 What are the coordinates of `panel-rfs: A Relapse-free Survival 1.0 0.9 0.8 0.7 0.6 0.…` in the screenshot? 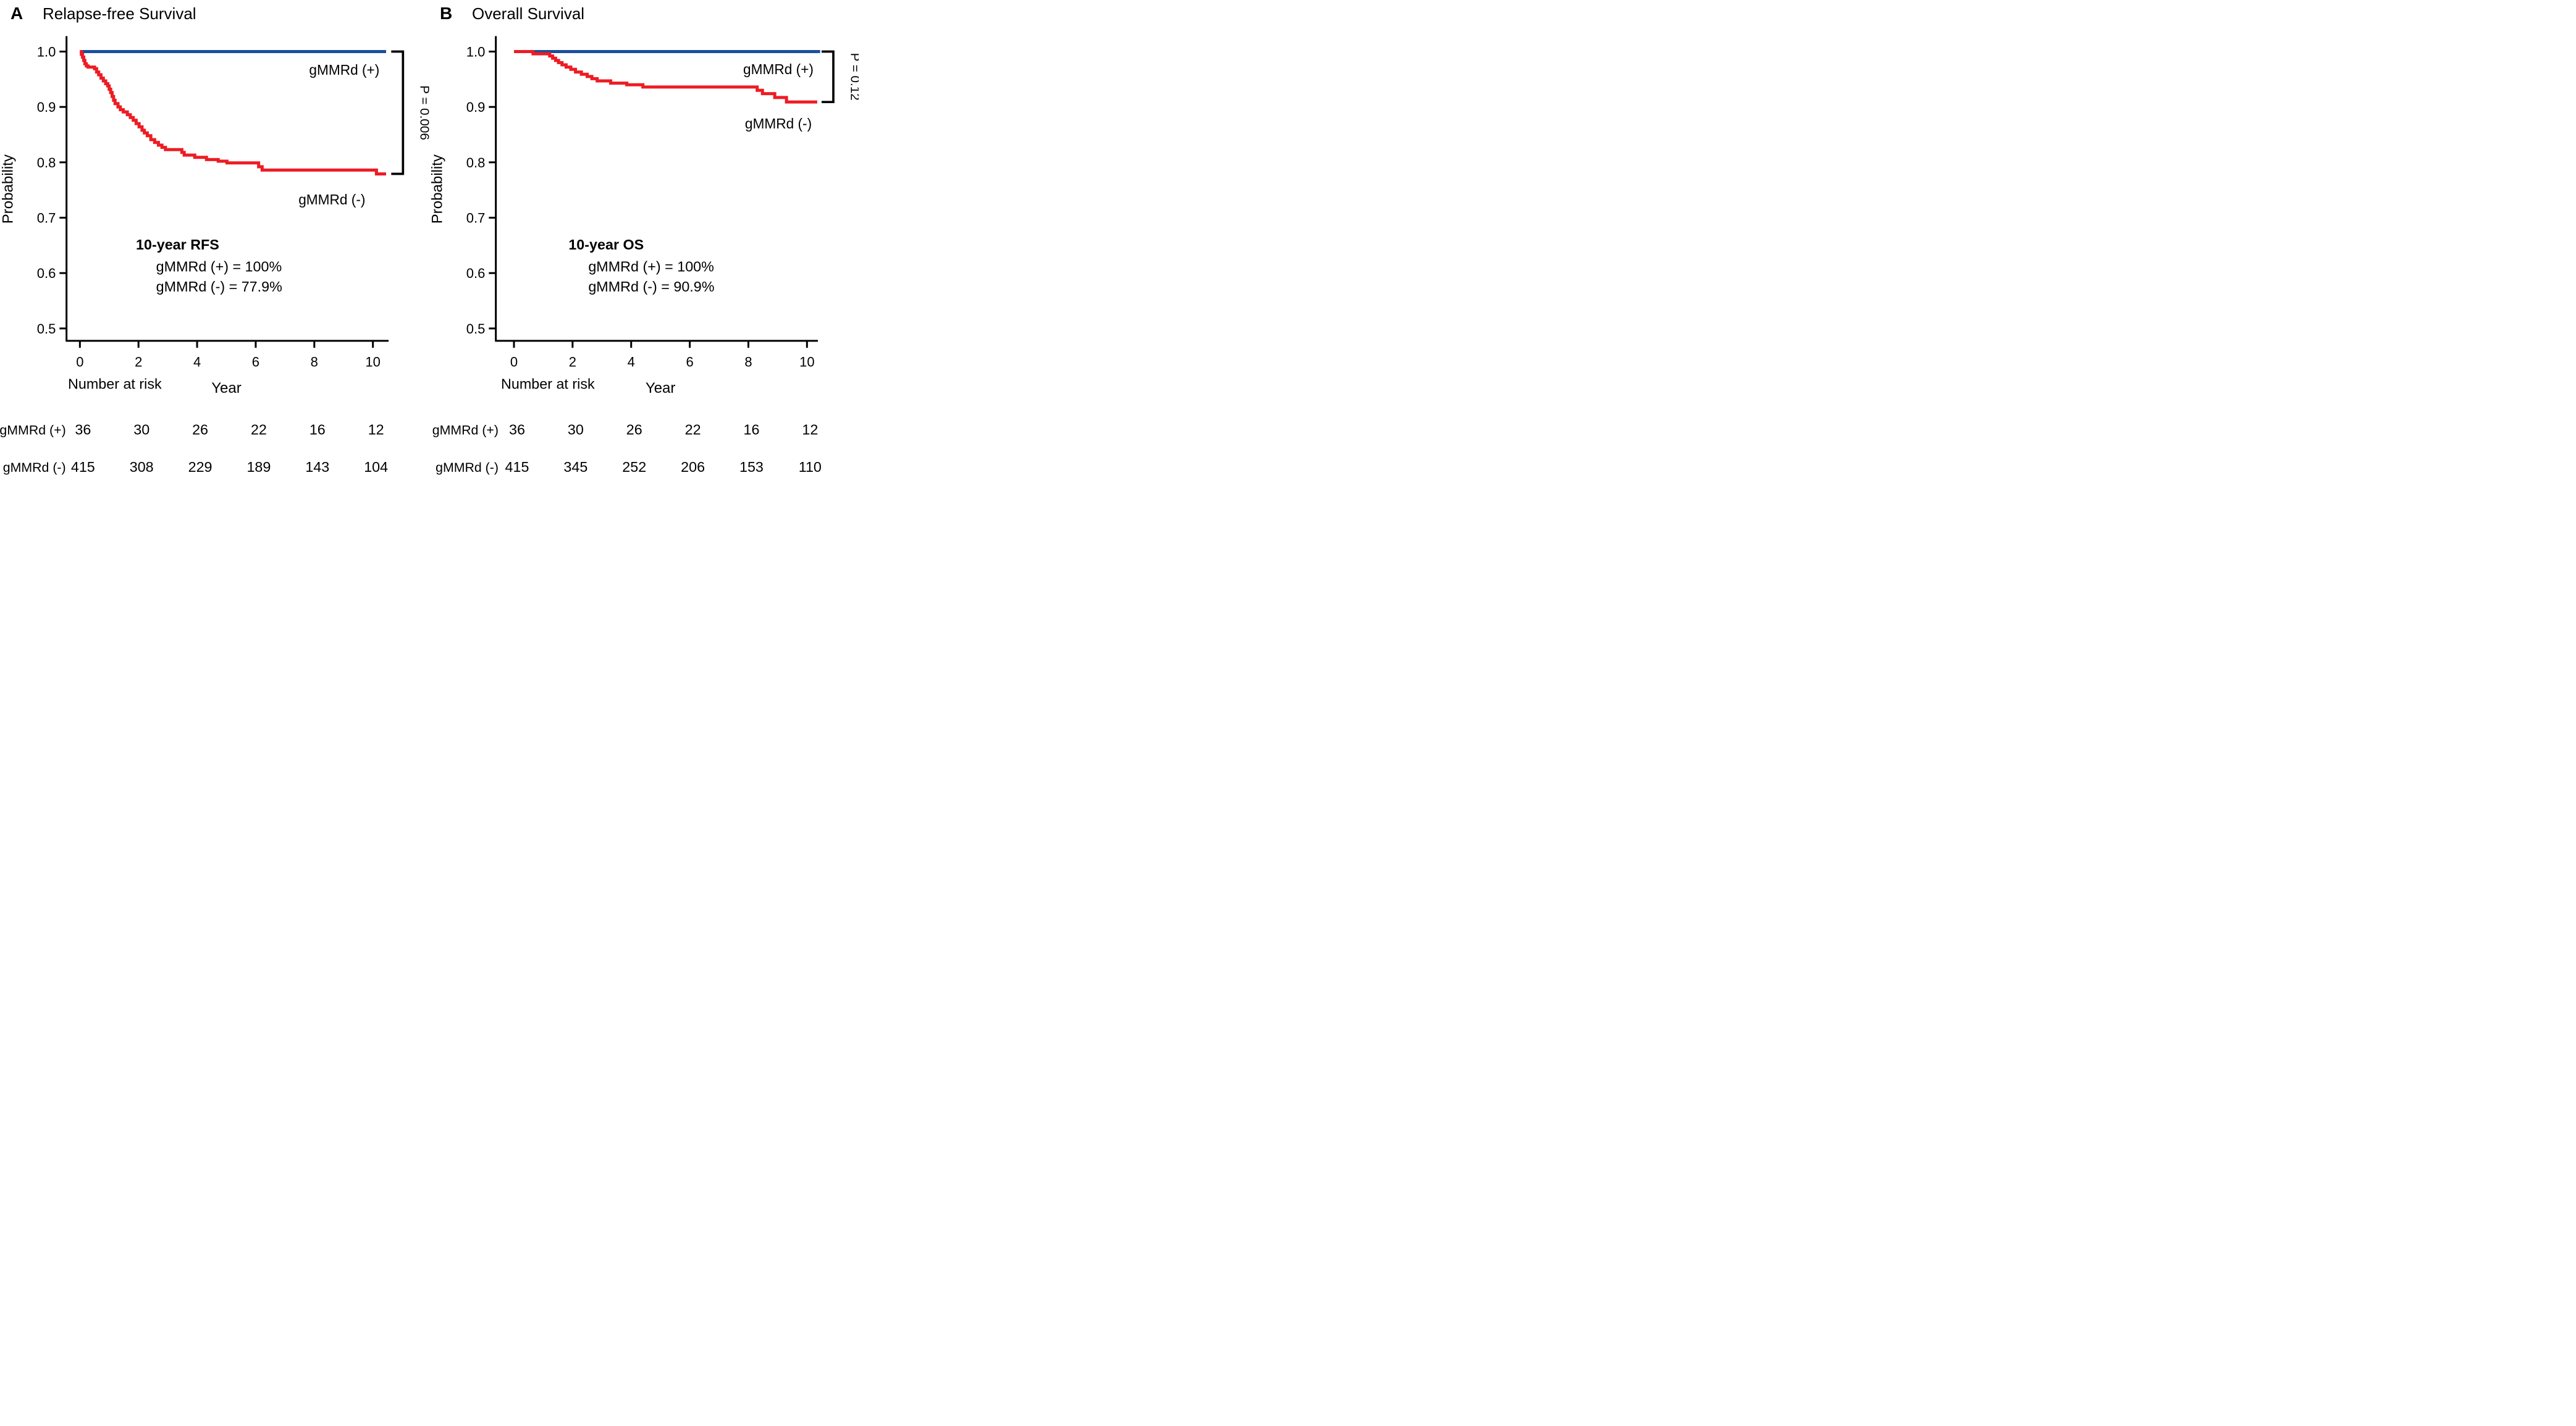 It's located at (214, 238).